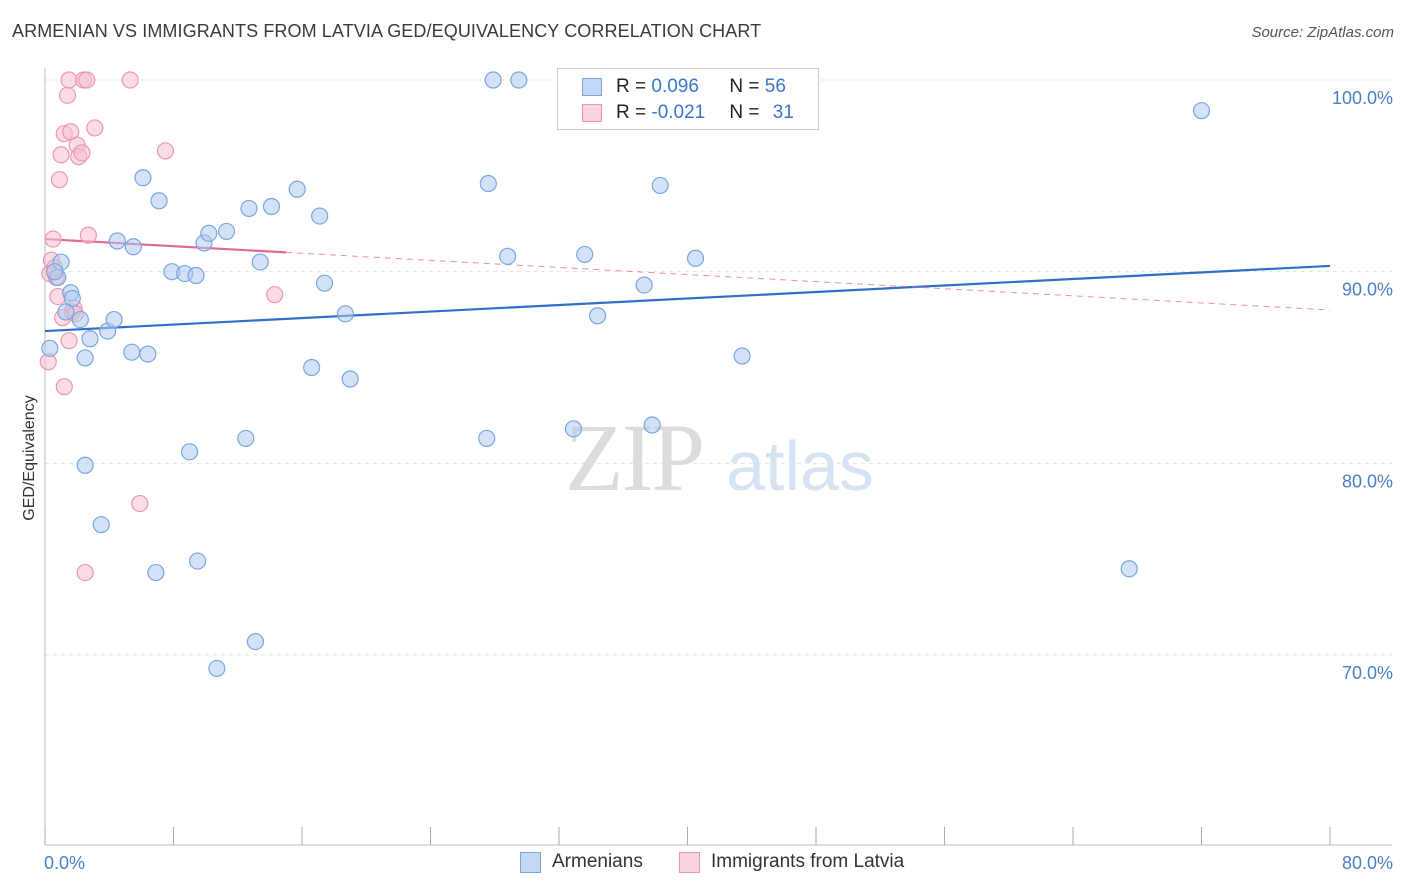  What do you see at coordinates (1362, 98) in the screenshot?
I see `y-tick-label: 100.0%` at bounding box center [1362, 98].